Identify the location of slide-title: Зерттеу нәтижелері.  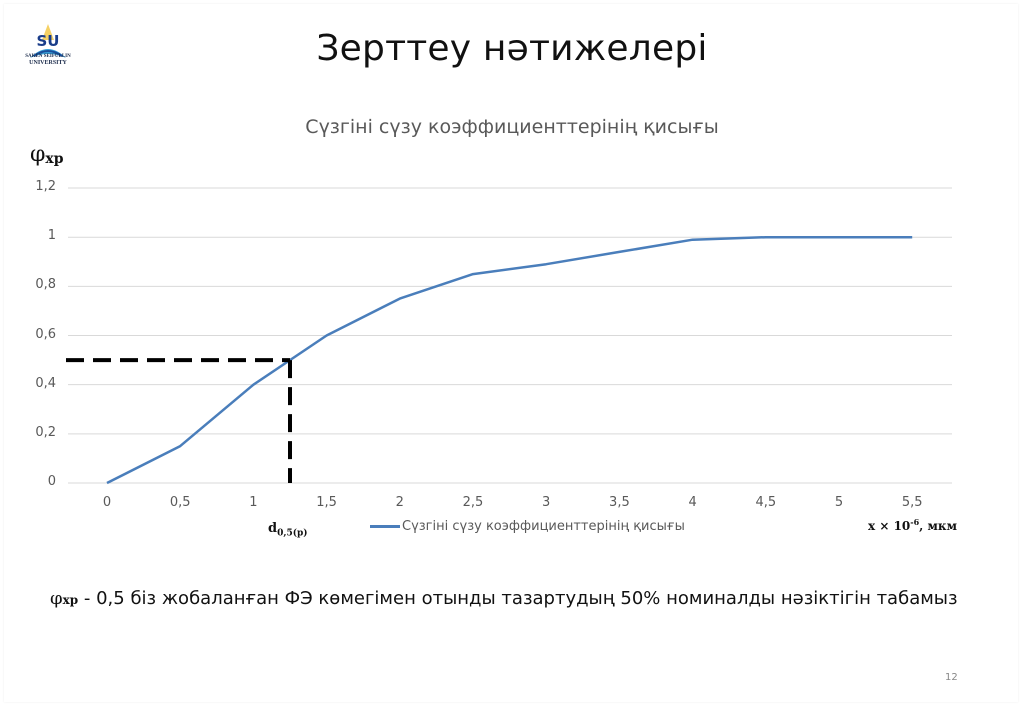
(512, 48).